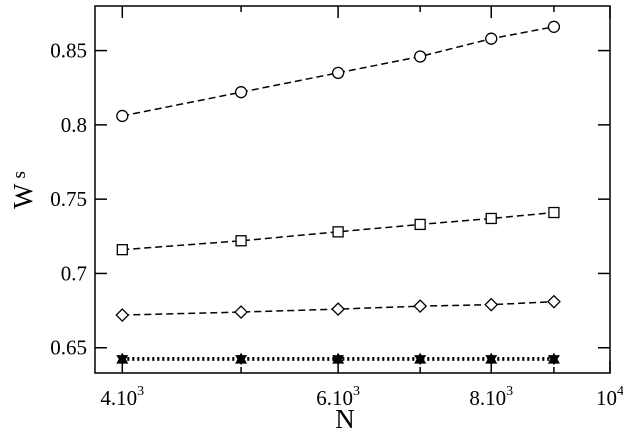  I want to click on x-tick-label: 104, so click(609, 397).